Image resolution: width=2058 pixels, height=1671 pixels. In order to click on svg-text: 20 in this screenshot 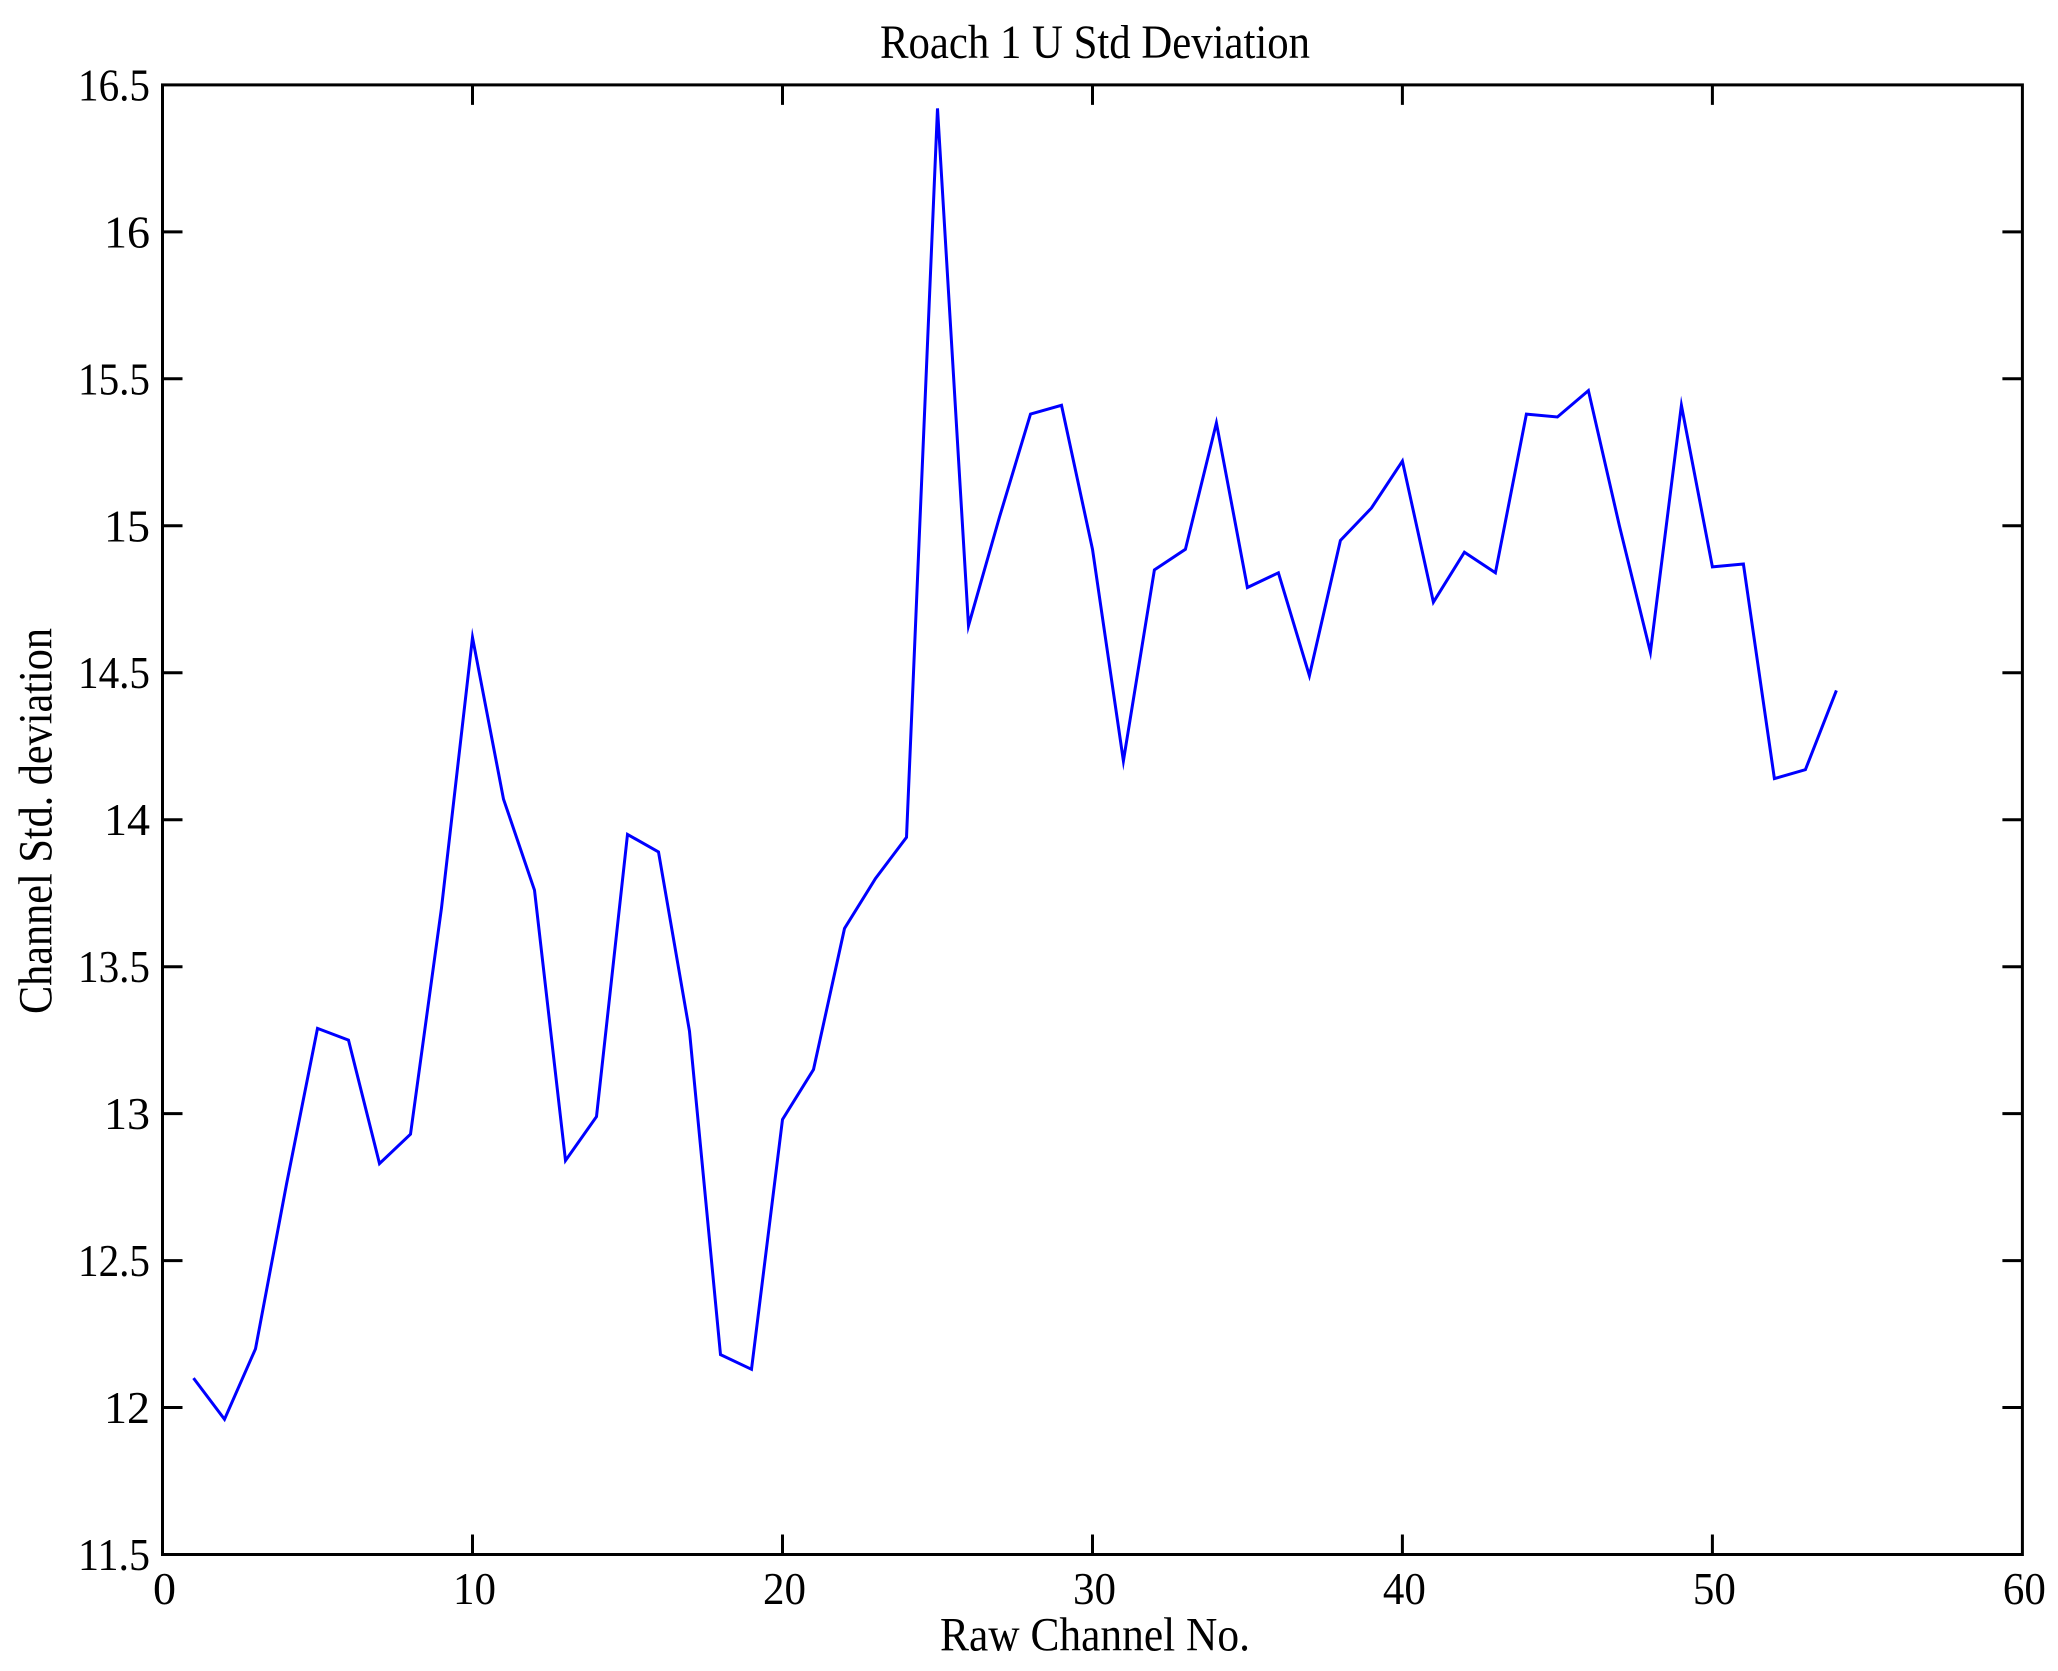, I will do `click(784, 1588)`.